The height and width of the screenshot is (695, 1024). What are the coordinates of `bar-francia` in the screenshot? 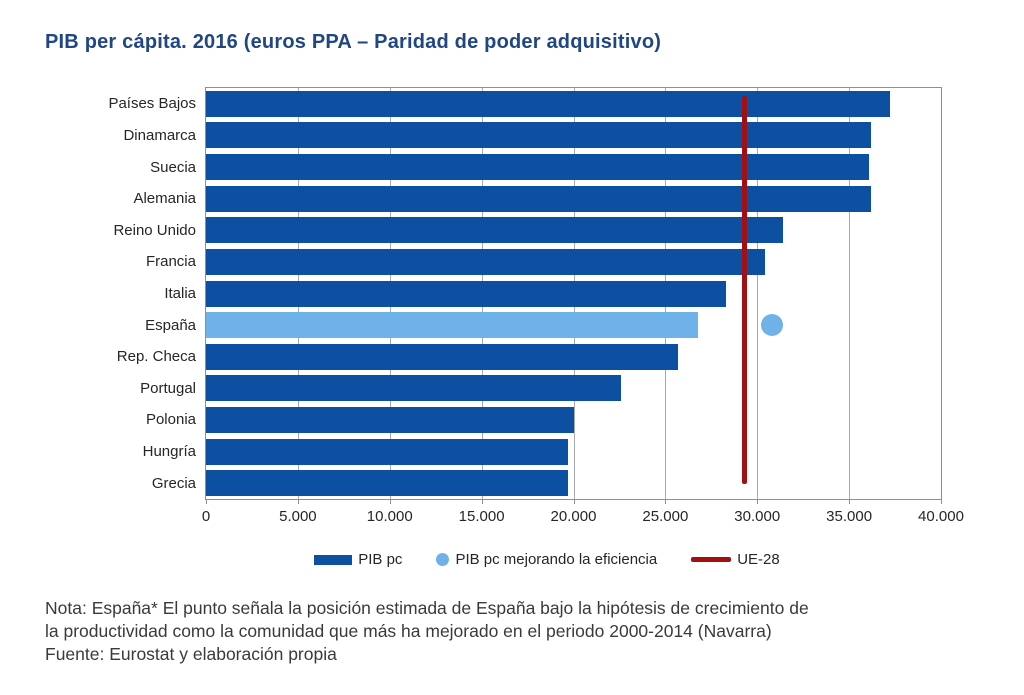 It's located at (485, 261).